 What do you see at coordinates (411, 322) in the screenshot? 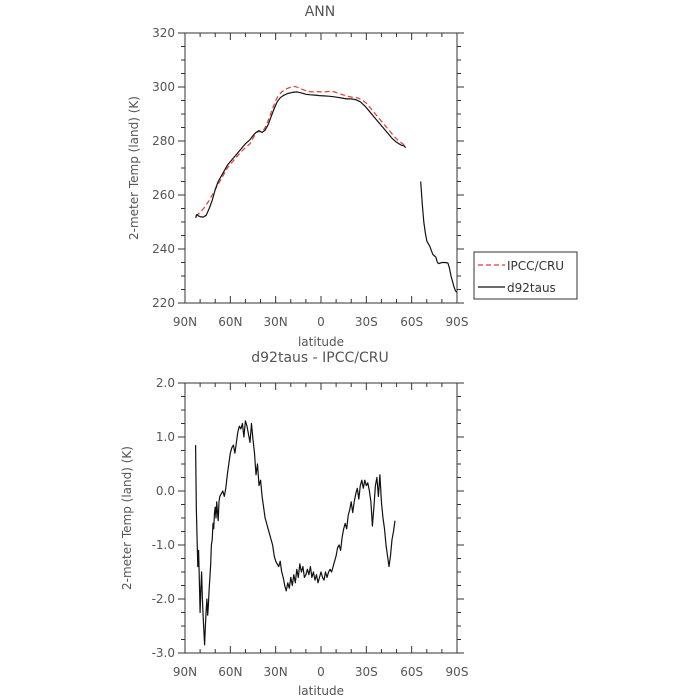
I see `top-x-tick-label: 60S` at bounding box center [411, 322].